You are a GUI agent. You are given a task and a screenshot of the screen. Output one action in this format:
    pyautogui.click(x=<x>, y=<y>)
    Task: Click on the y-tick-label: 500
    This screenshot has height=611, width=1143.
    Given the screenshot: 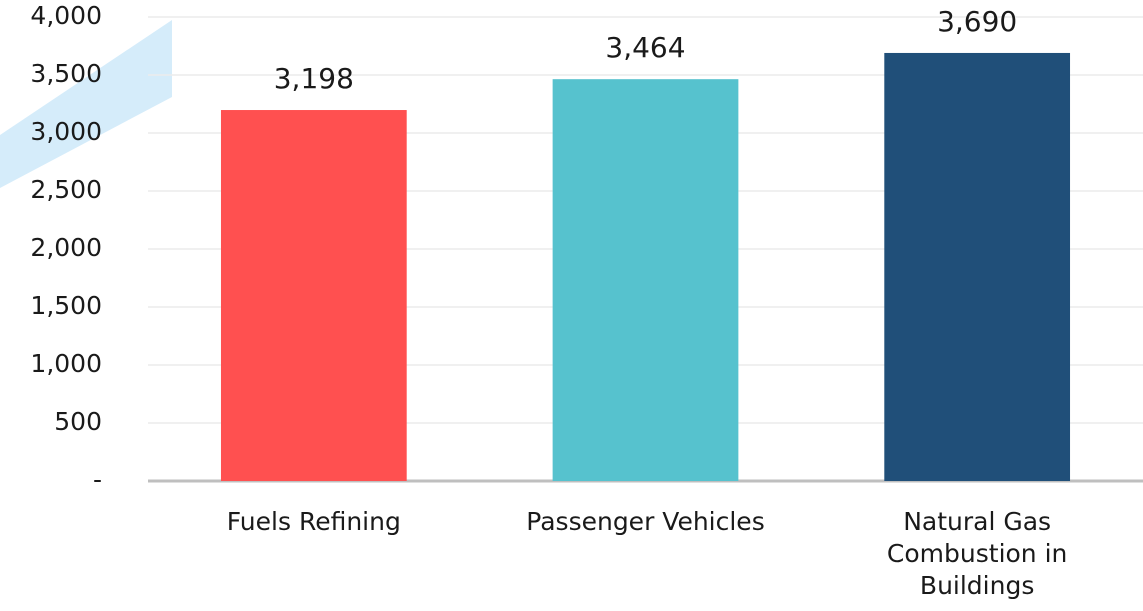 What is the action you would take?
    pyautogui.click(x=78, y=421)
    